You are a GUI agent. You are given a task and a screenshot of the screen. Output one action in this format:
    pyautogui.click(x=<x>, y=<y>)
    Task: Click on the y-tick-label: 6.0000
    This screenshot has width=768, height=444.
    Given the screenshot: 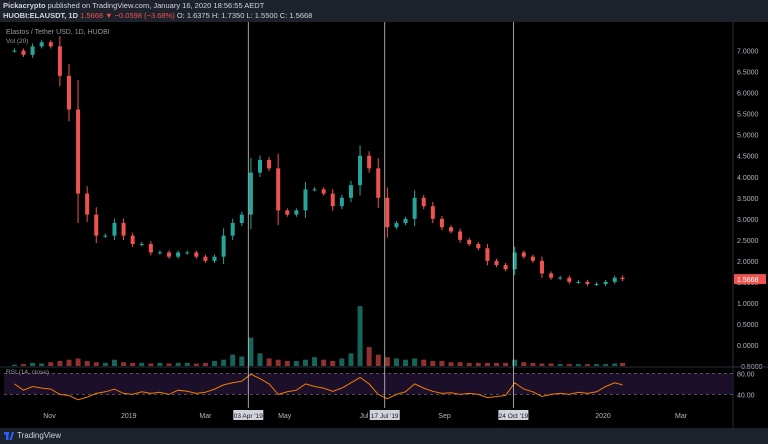 What is the action you would take?
    pyautogui.click(x=748, y=94)
    